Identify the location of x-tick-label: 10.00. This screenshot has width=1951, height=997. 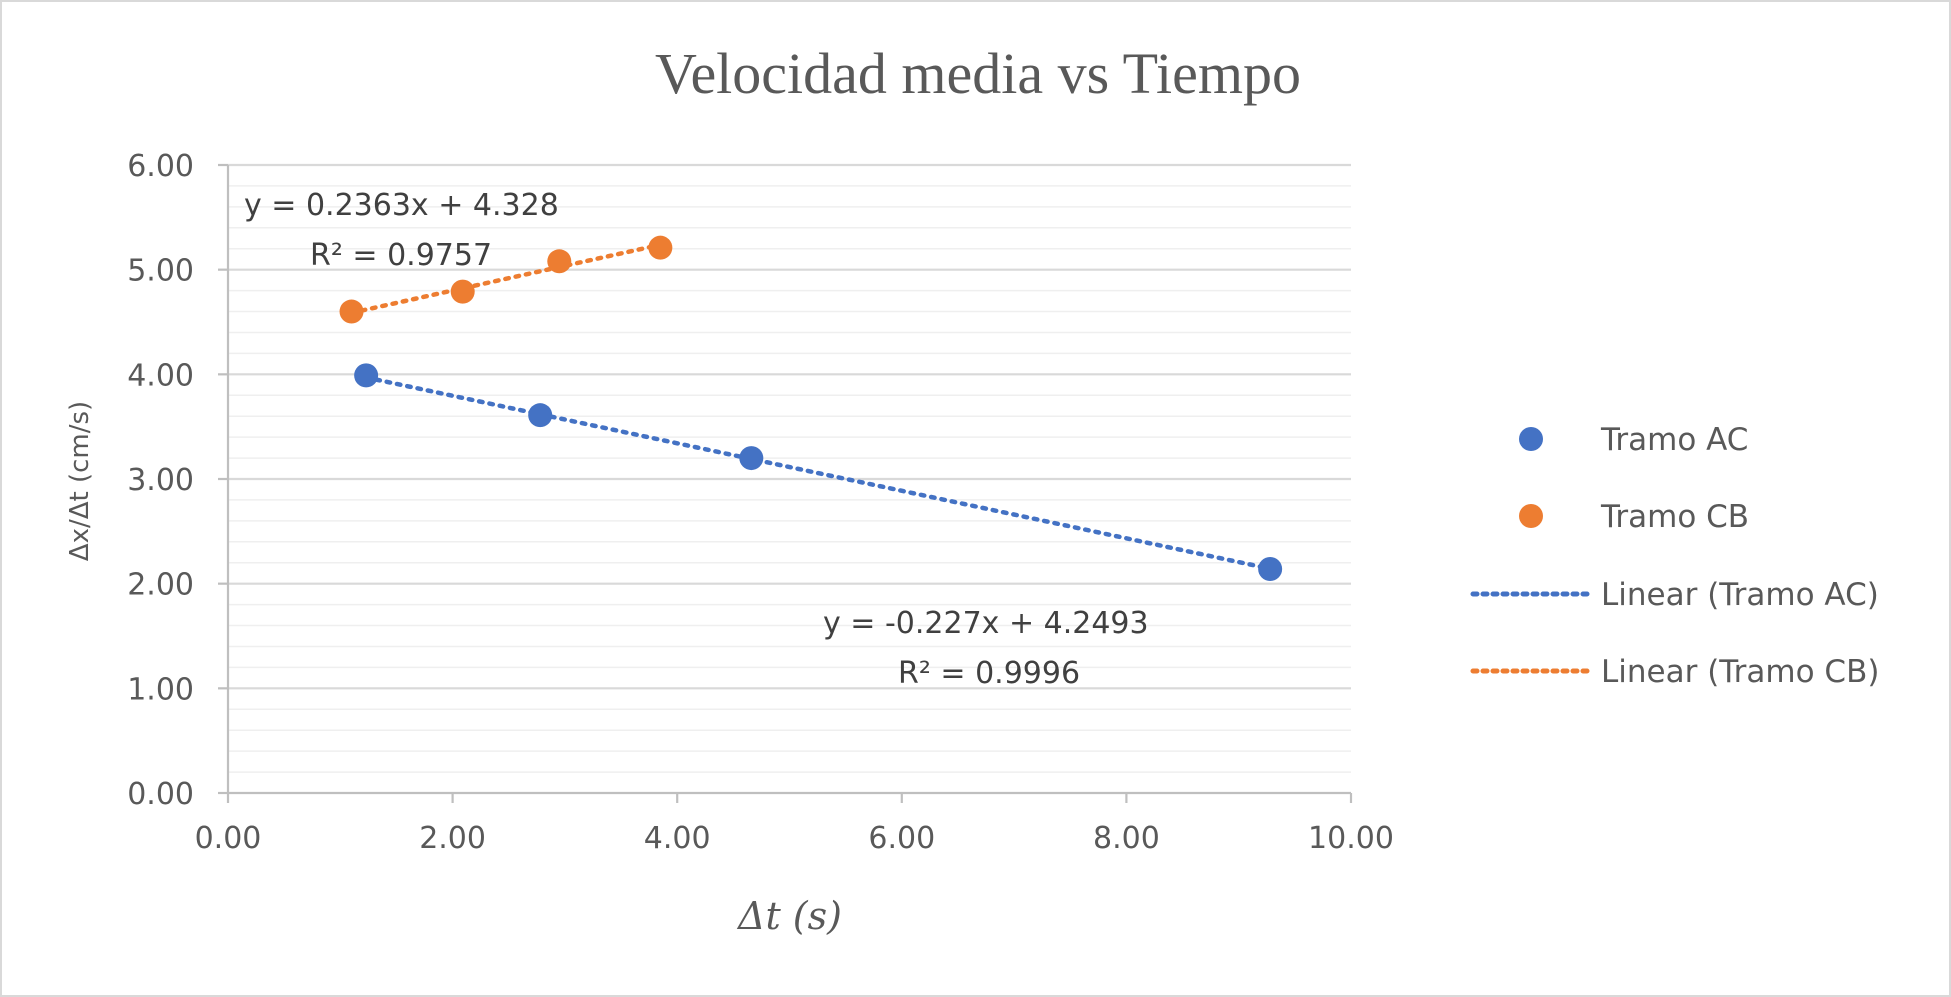
(1351, 838).